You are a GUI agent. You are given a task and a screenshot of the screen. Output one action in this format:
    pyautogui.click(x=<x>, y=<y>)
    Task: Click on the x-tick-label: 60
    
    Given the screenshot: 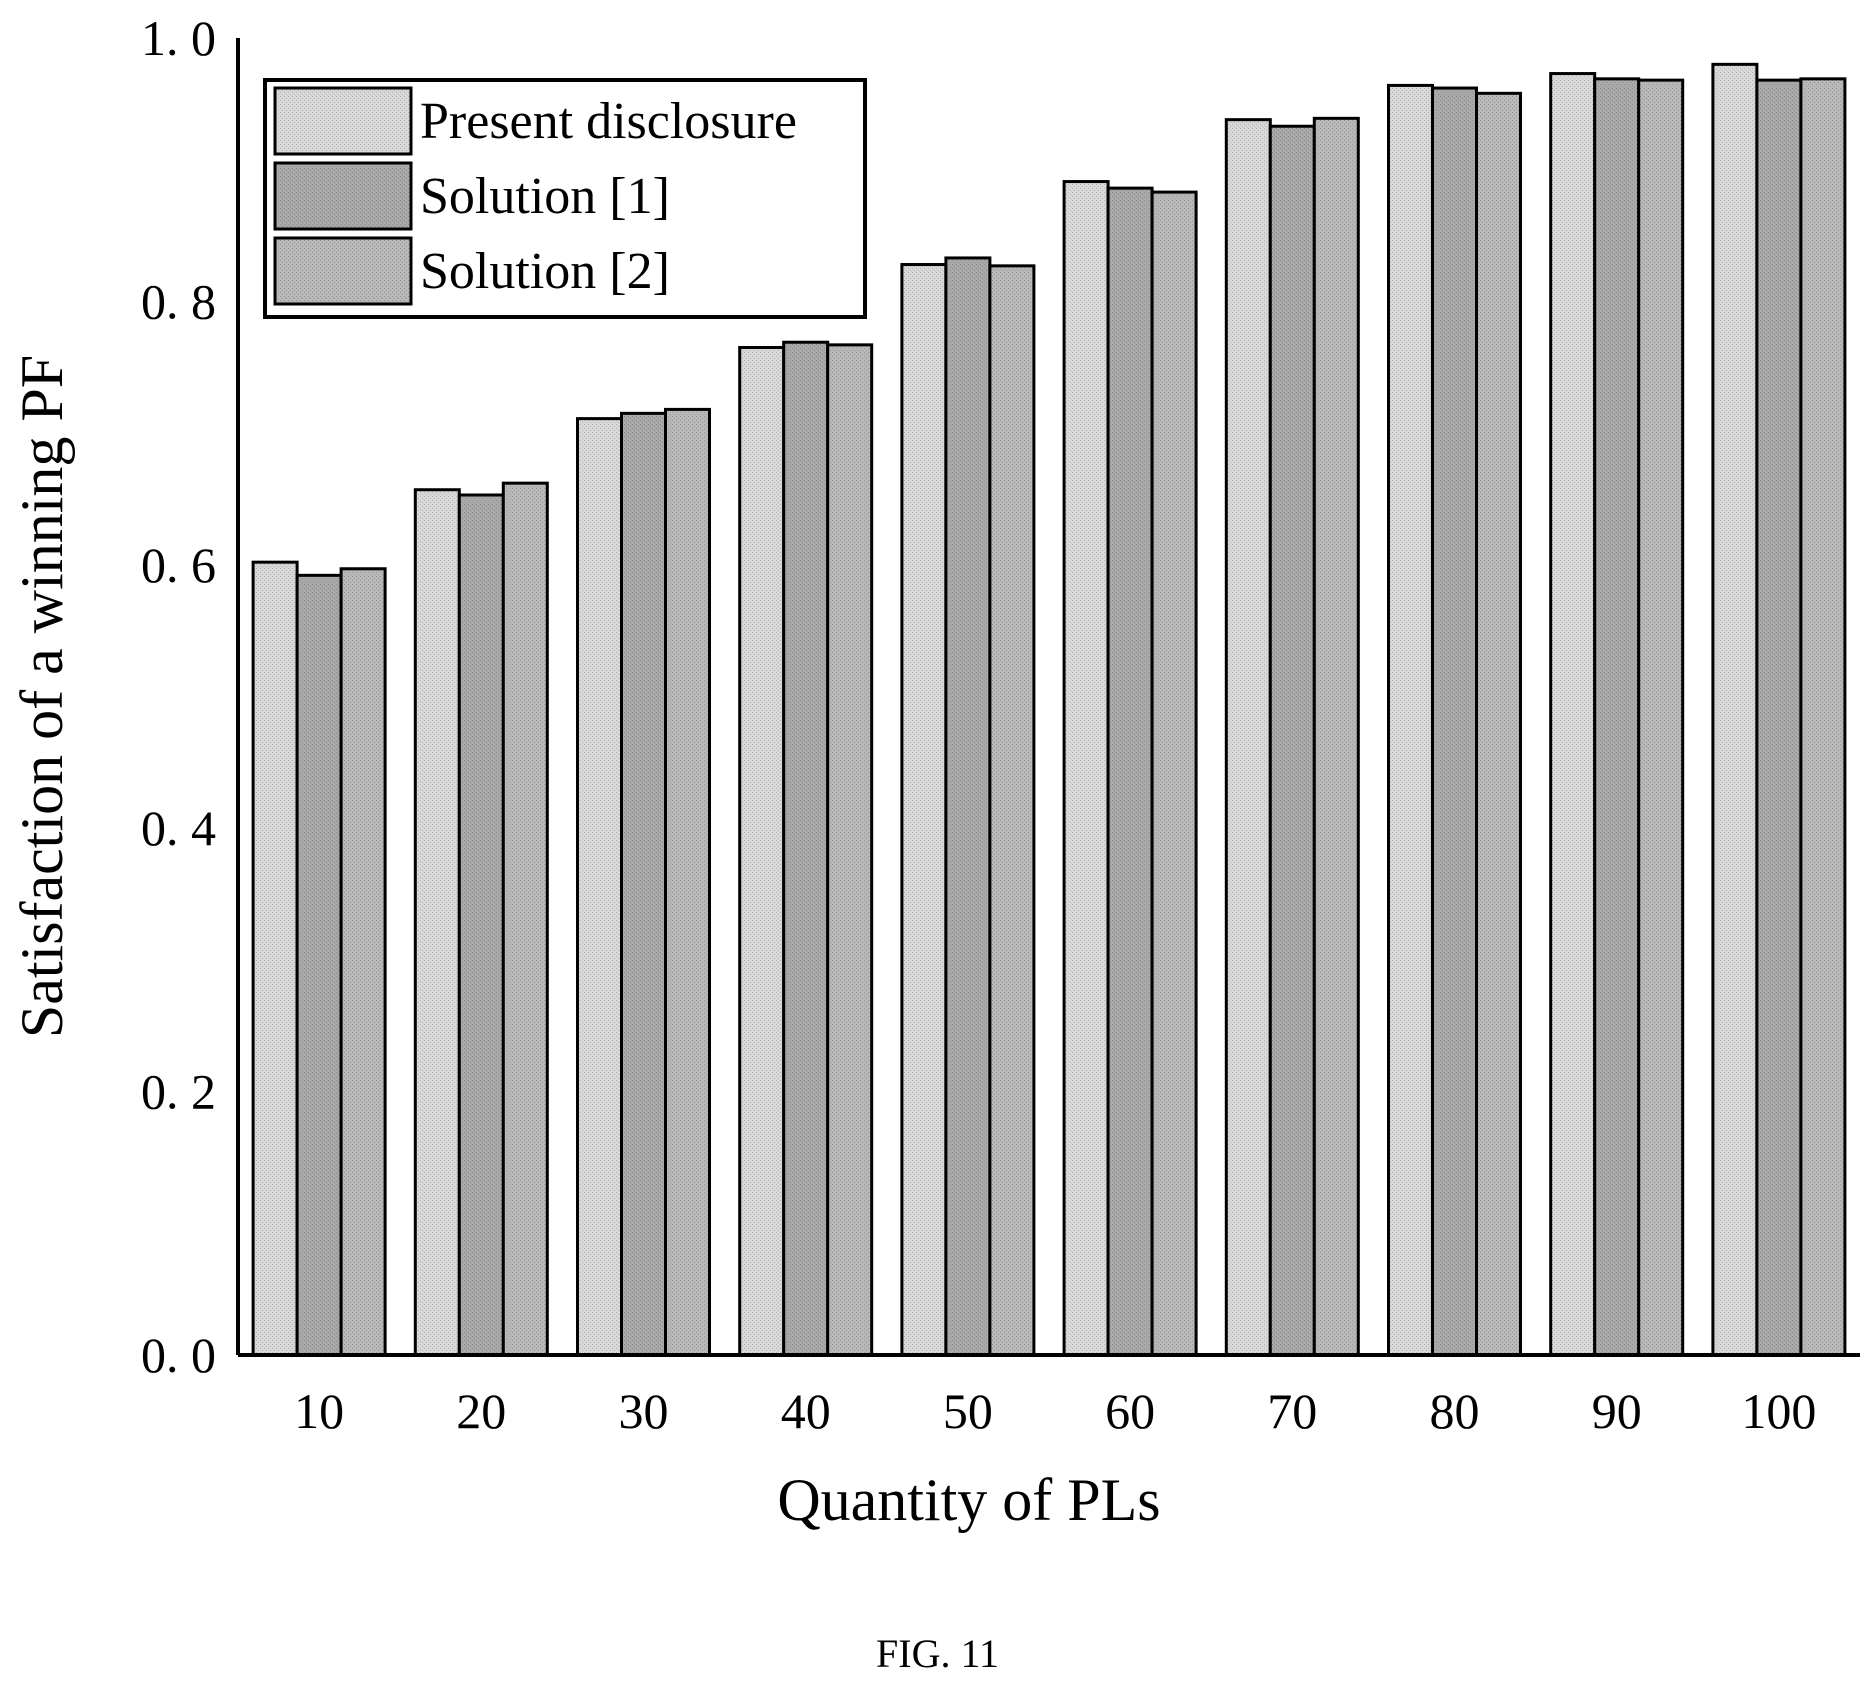 What is the action you would take?
    pyautogui.click(x=1130, y=1411)
    